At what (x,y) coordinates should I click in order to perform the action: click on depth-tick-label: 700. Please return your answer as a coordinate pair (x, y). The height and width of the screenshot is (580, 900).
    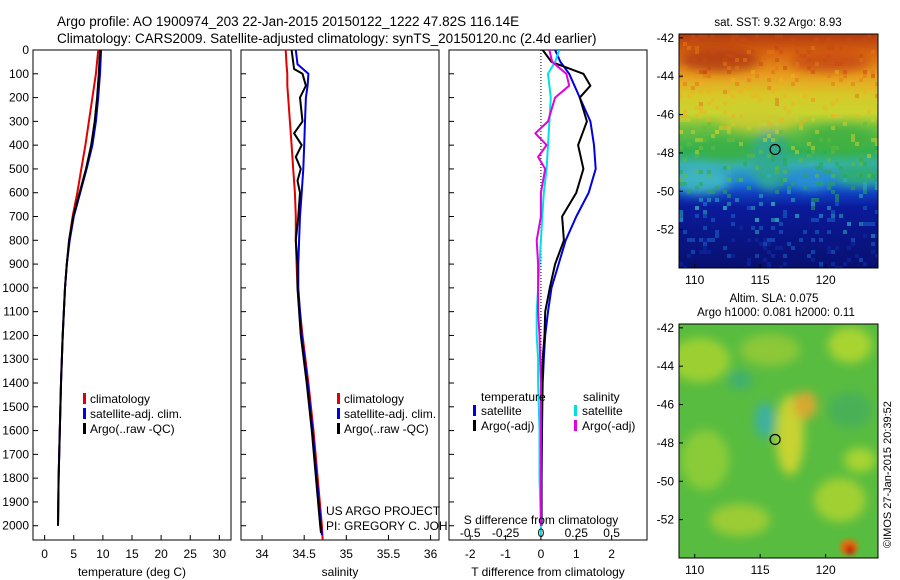
    Looking at the image, I should click on (19, 217).